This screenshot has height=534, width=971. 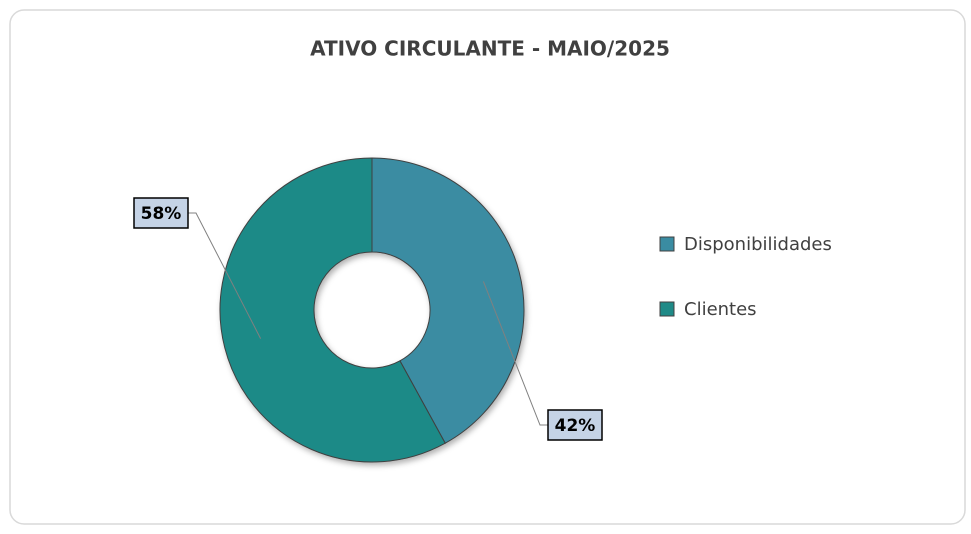 I want to click on chart-title: ATIVO CIRCULANTE - MAIO/2025, so click(x=490, y=49).